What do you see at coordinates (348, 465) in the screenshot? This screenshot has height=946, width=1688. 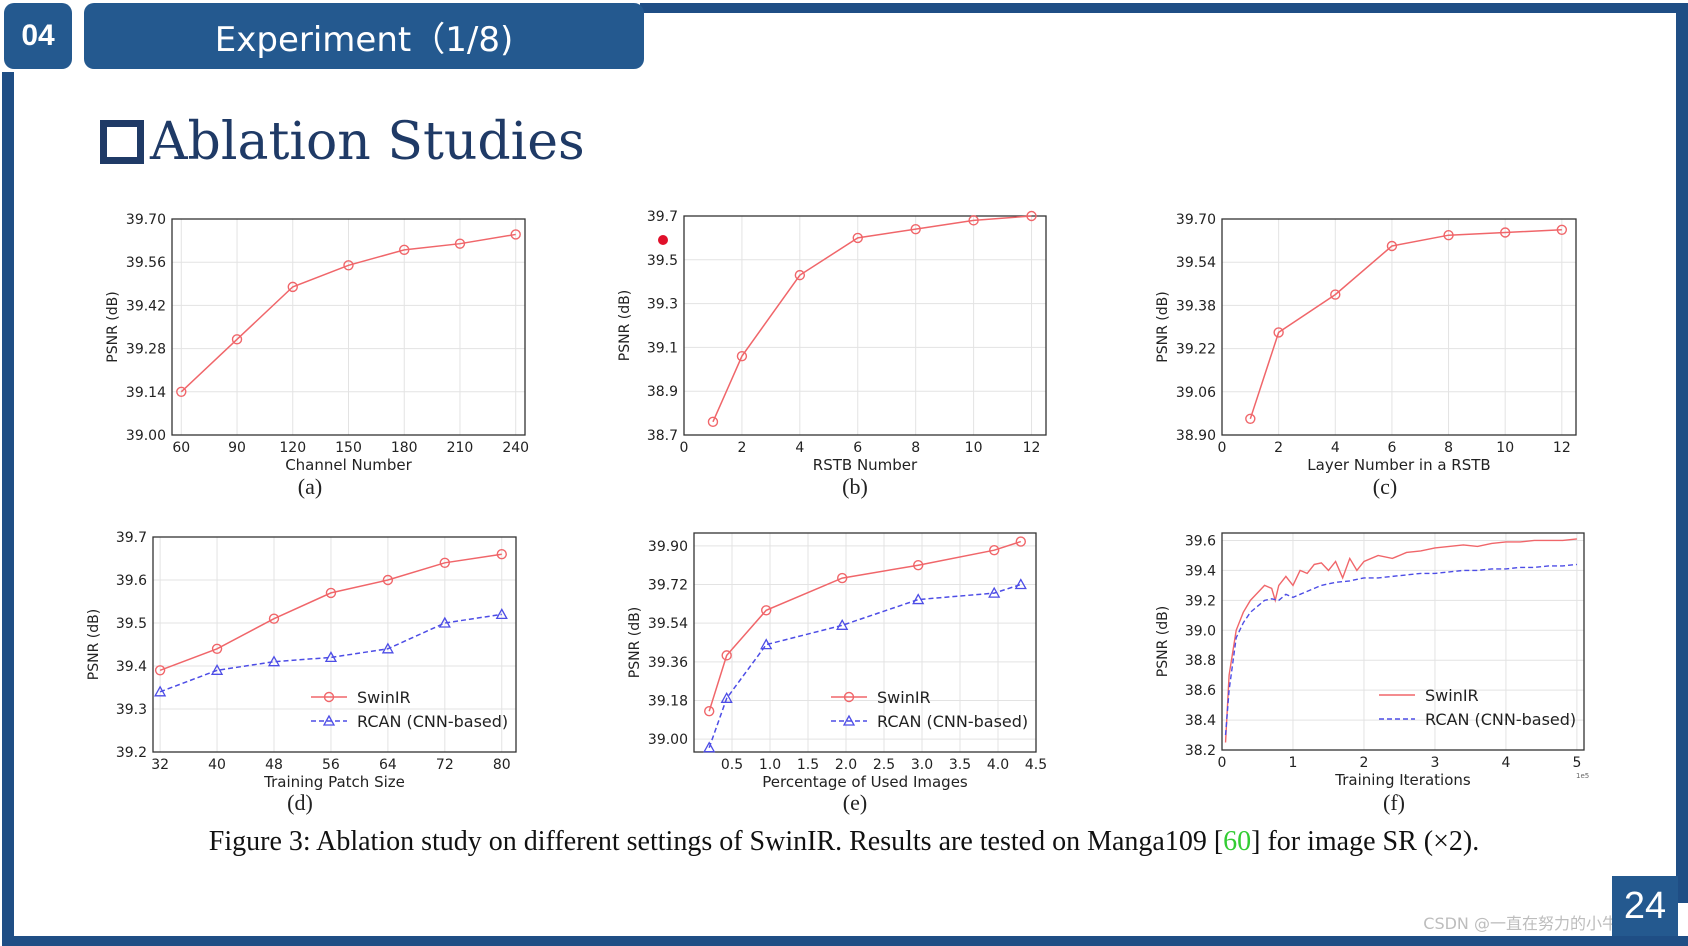 I see `x-axis-label: Channel Number` at bounding box center [348, 465].